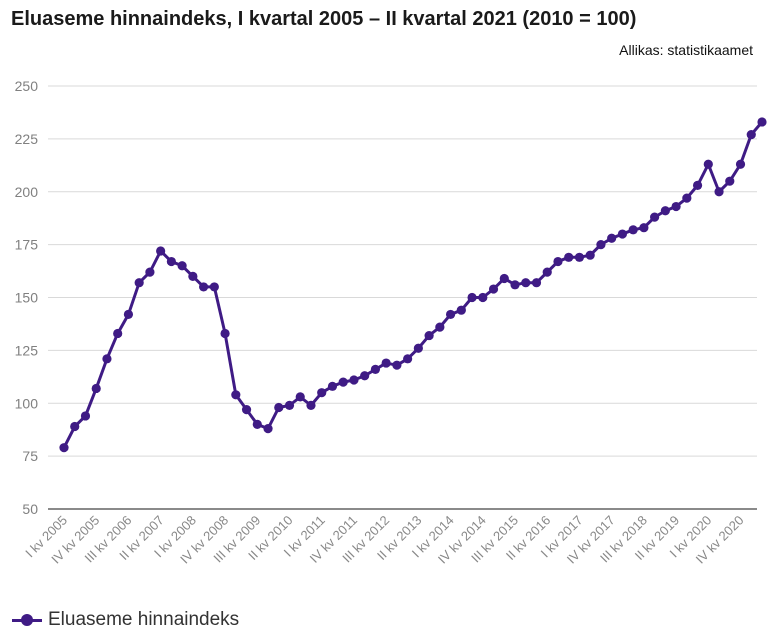  Describe the element at coordinates (27, 192) in the screenshot. I see `y-tick-label: 200` at that location.